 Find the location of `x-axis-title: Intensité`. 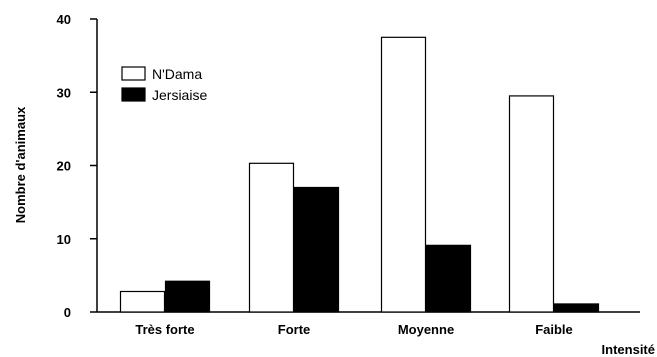

x-axis-title: Intensité is located at coordinates (628, 349).